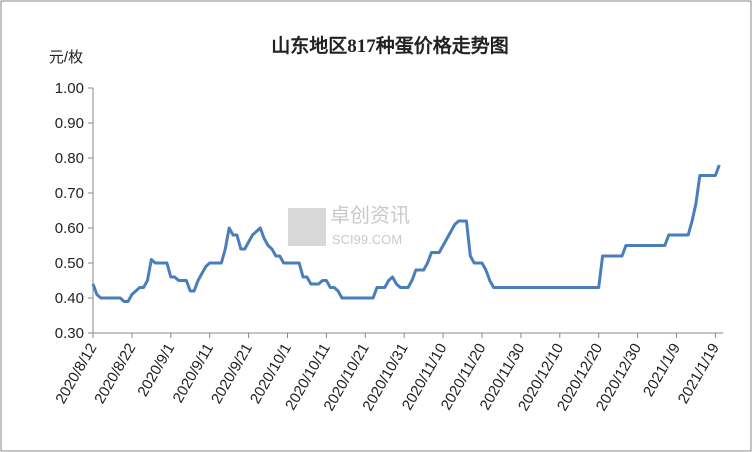 This screenshot has width=752, height=452. I want to click on watermark-logo, so click(307, 227).